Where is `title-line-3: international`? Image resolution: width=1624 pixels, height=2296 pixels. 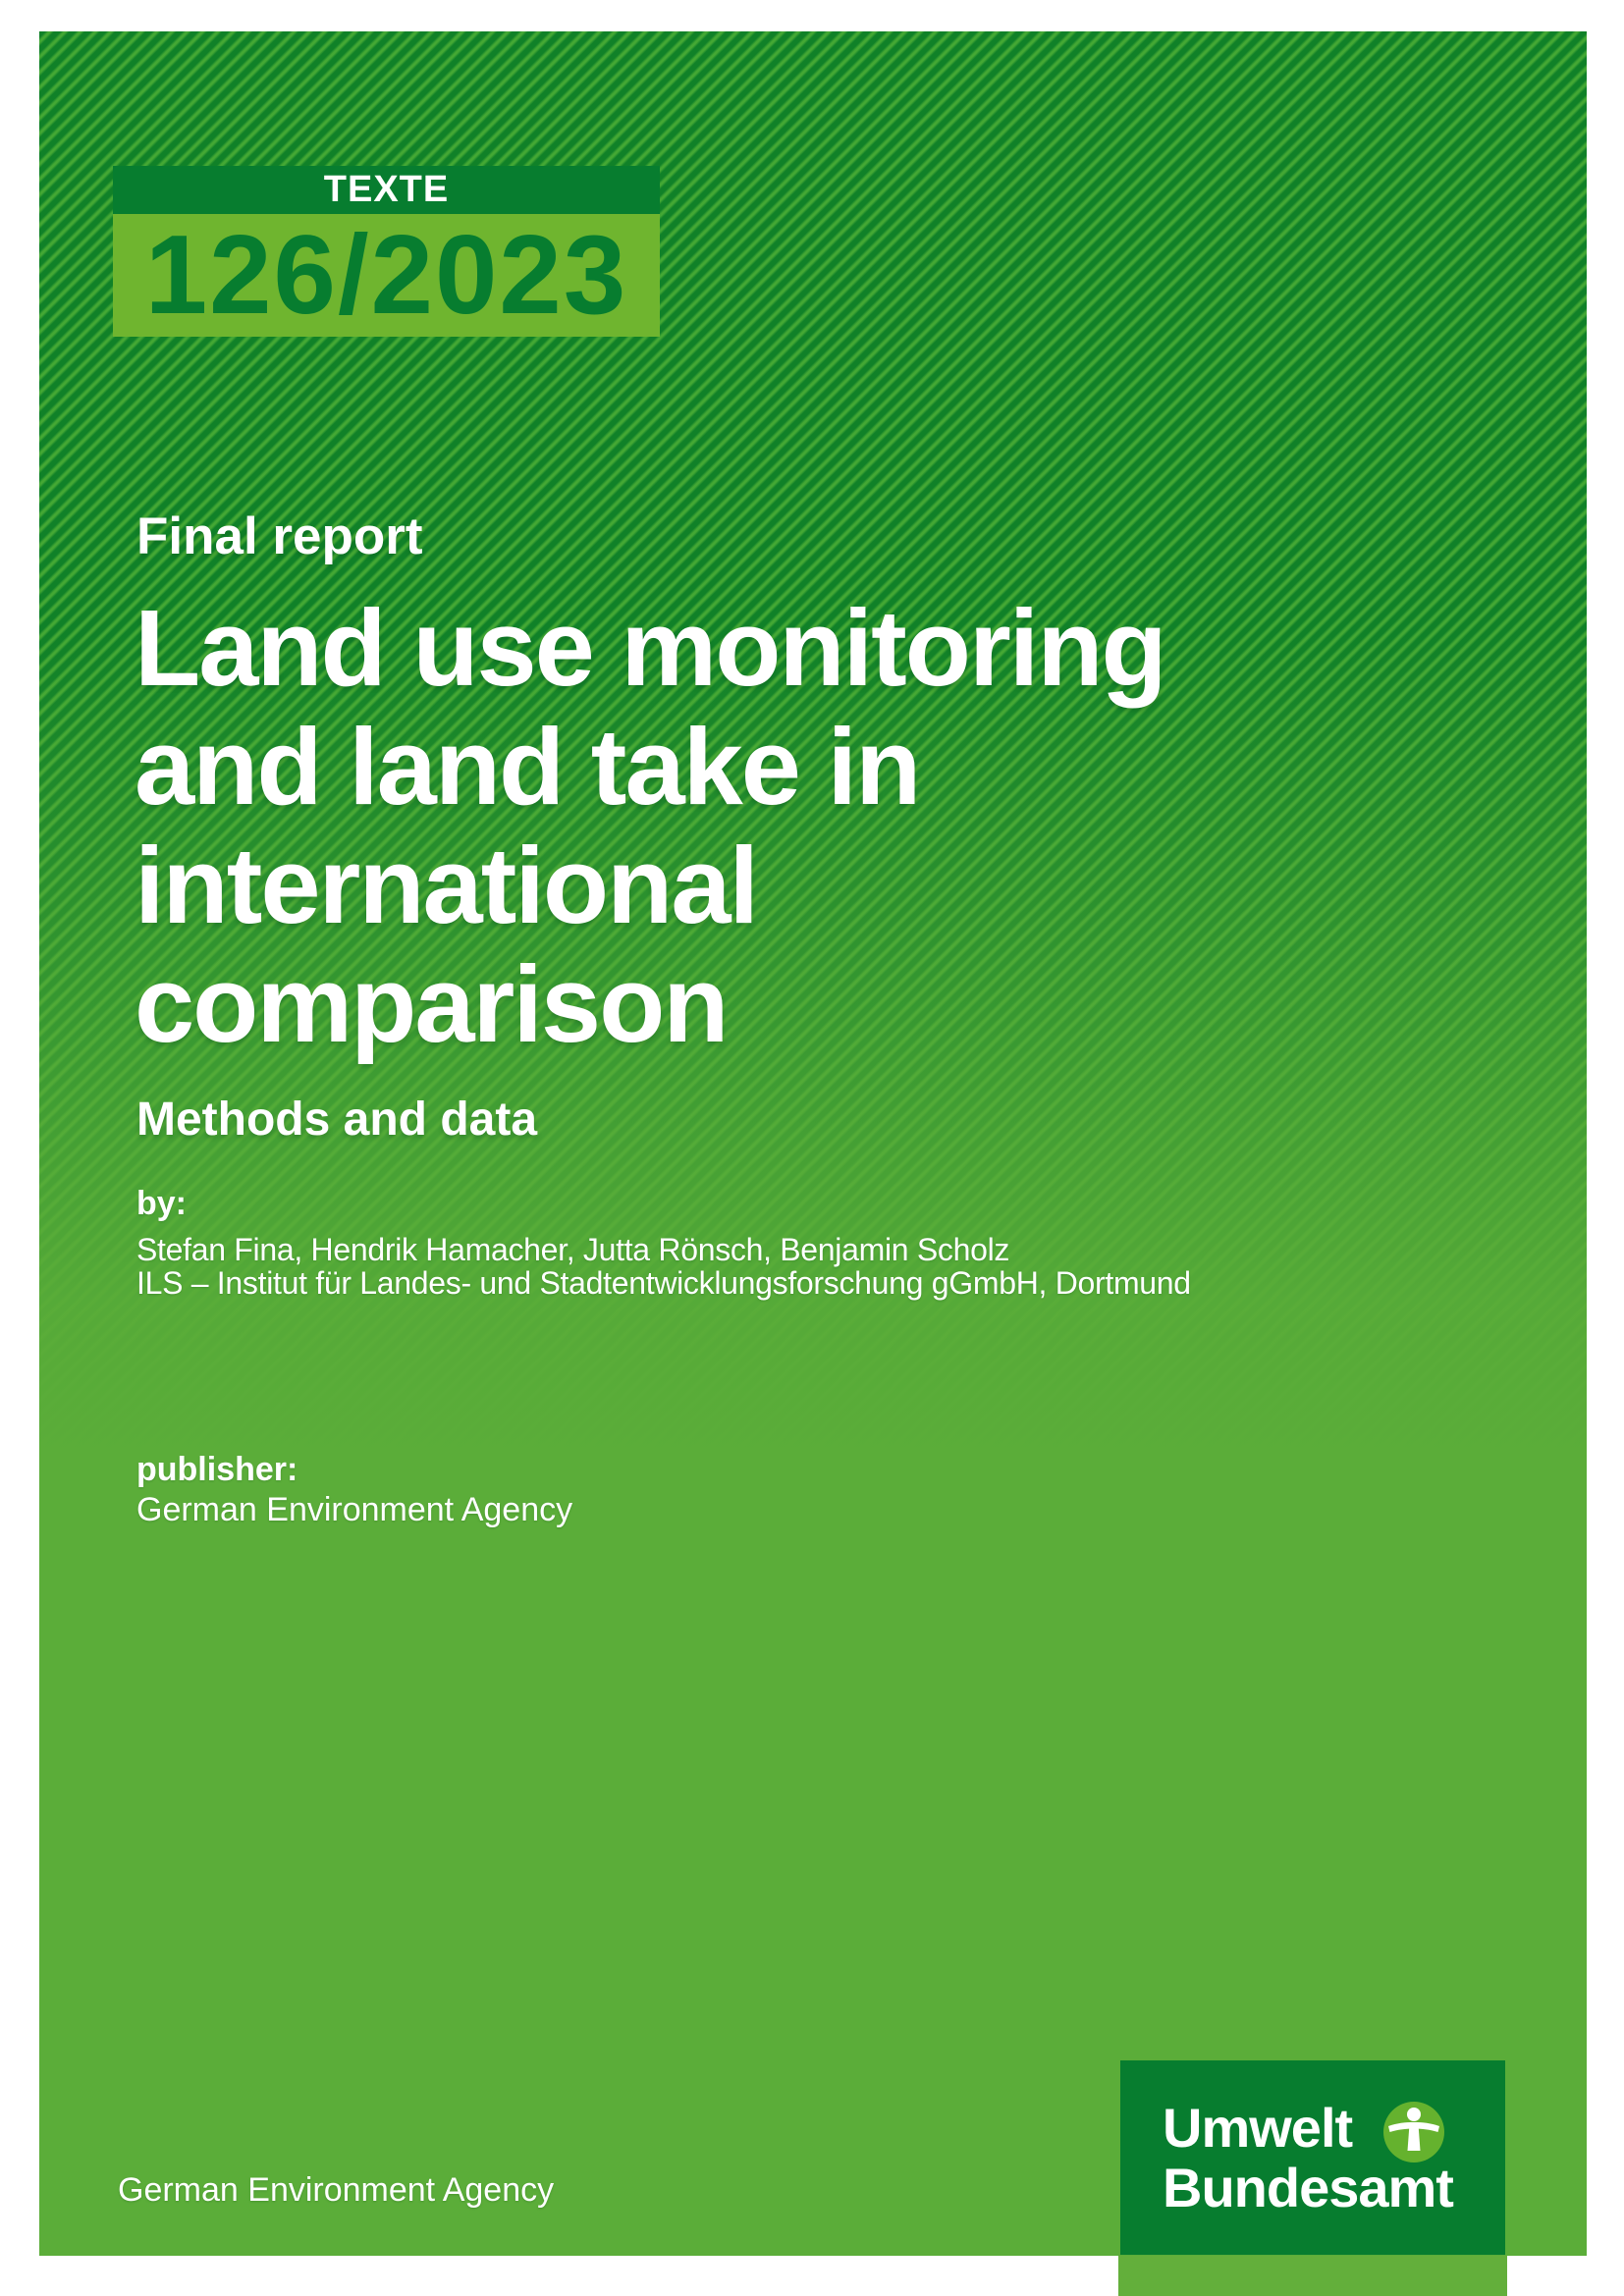
title-line-3: international is located at coordinates (447, 886).